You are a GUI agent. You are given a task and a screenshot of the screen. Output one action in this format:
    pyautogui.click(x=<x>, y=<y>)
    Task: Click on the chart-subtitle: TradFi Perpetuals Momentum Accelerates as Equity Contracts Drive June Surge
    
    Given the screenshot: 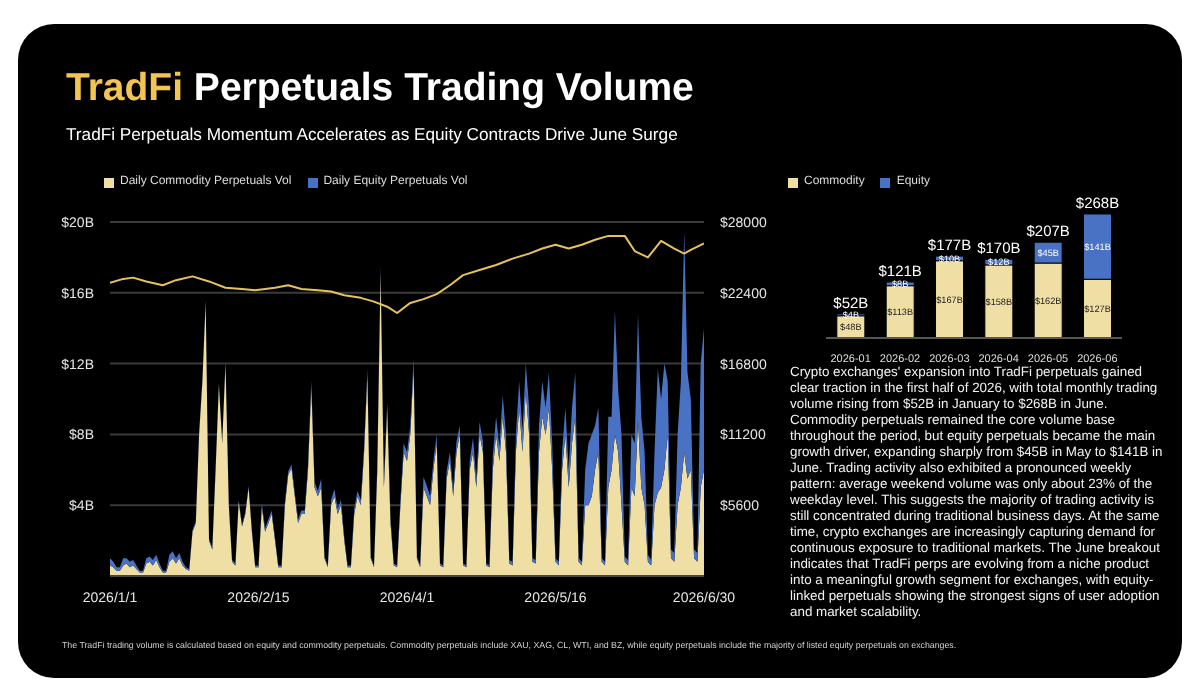 What is the action you would take?
    pyautogui.click(x=372, y=134)
    